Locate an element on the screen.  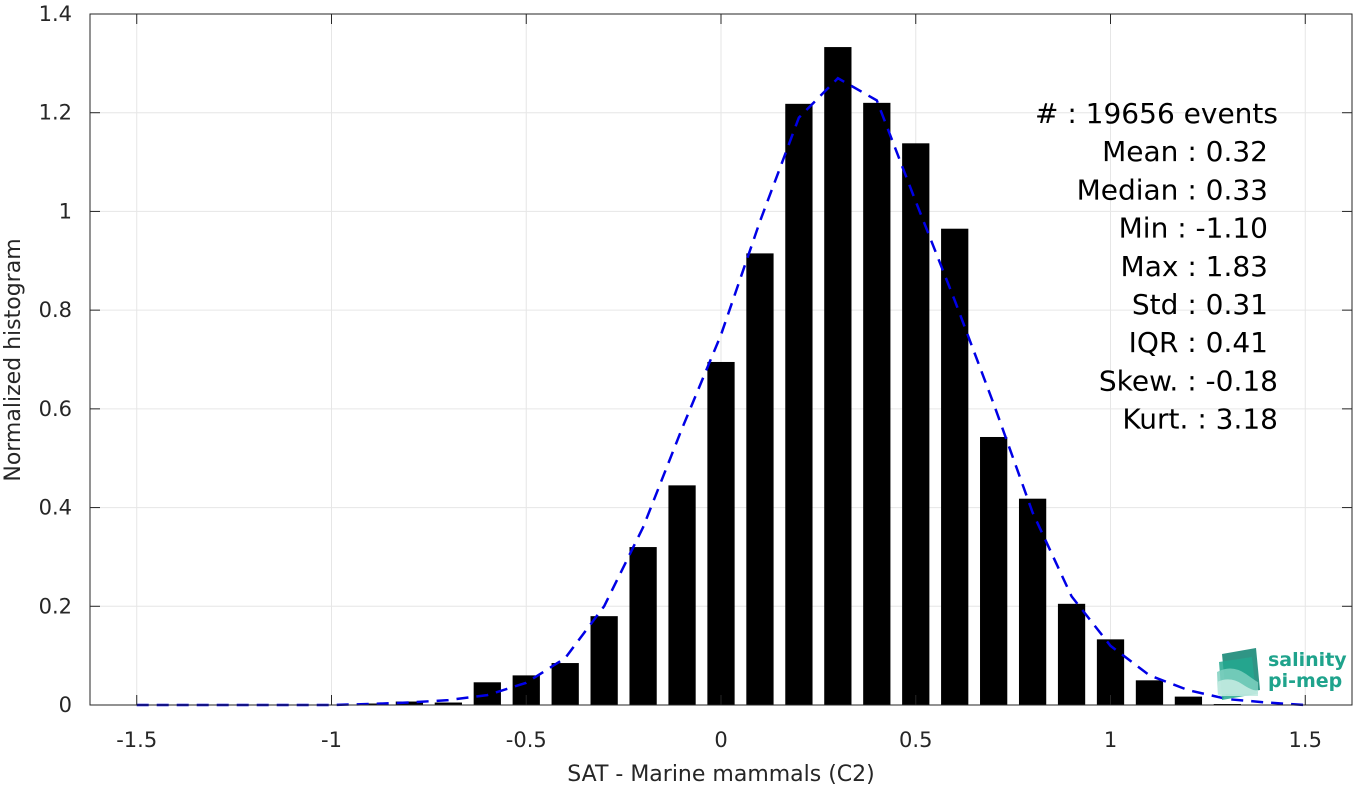
y-tick-label: 0 is located at coordinates (65, 705).